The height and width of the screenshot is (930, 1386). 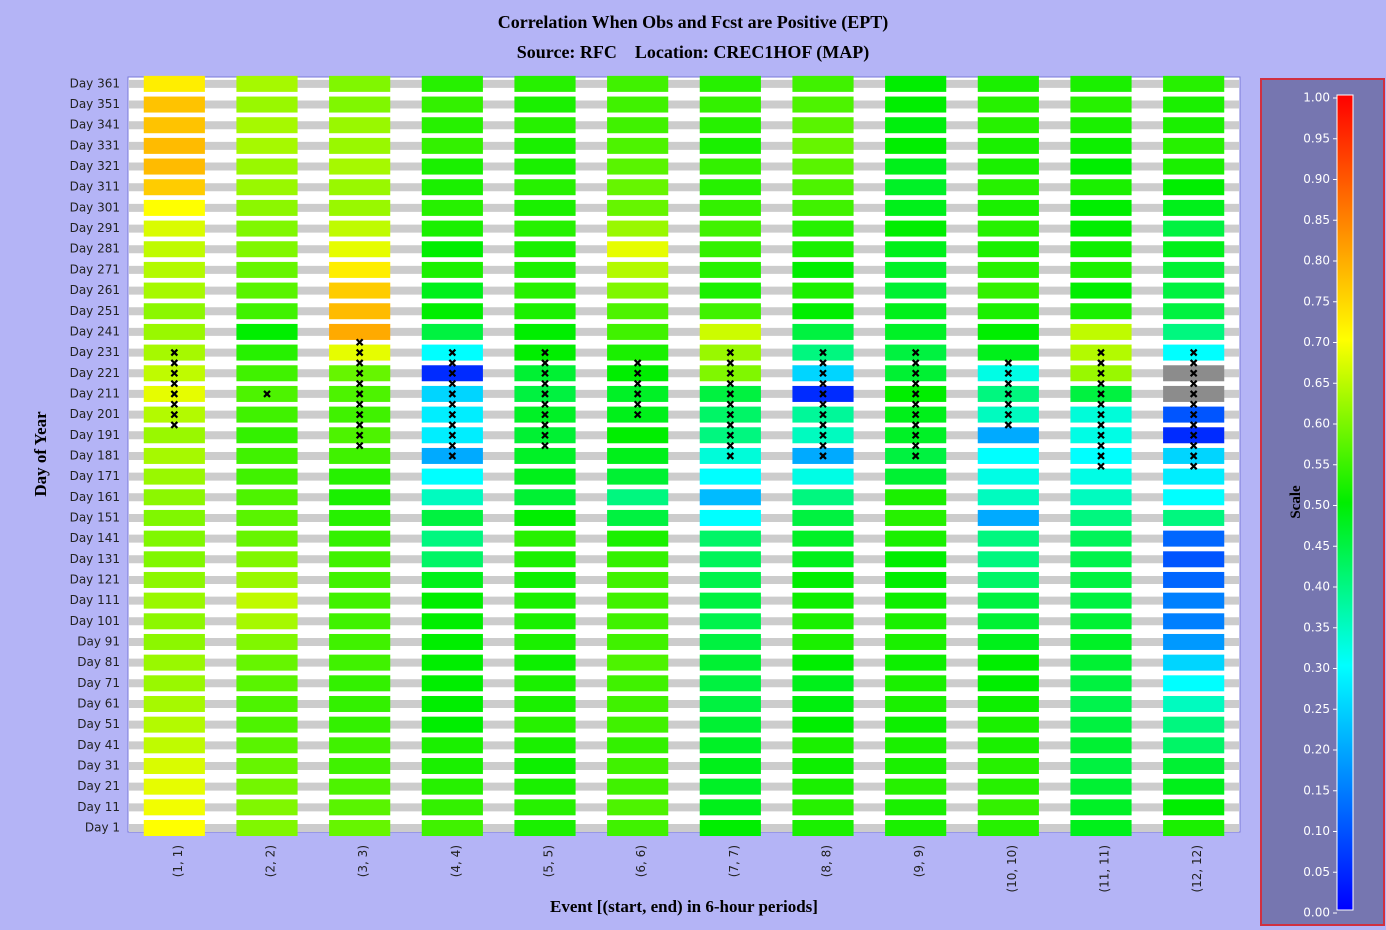 I want to click on colorbar-tick-label: 0.75, so click(x=1316, y=301).